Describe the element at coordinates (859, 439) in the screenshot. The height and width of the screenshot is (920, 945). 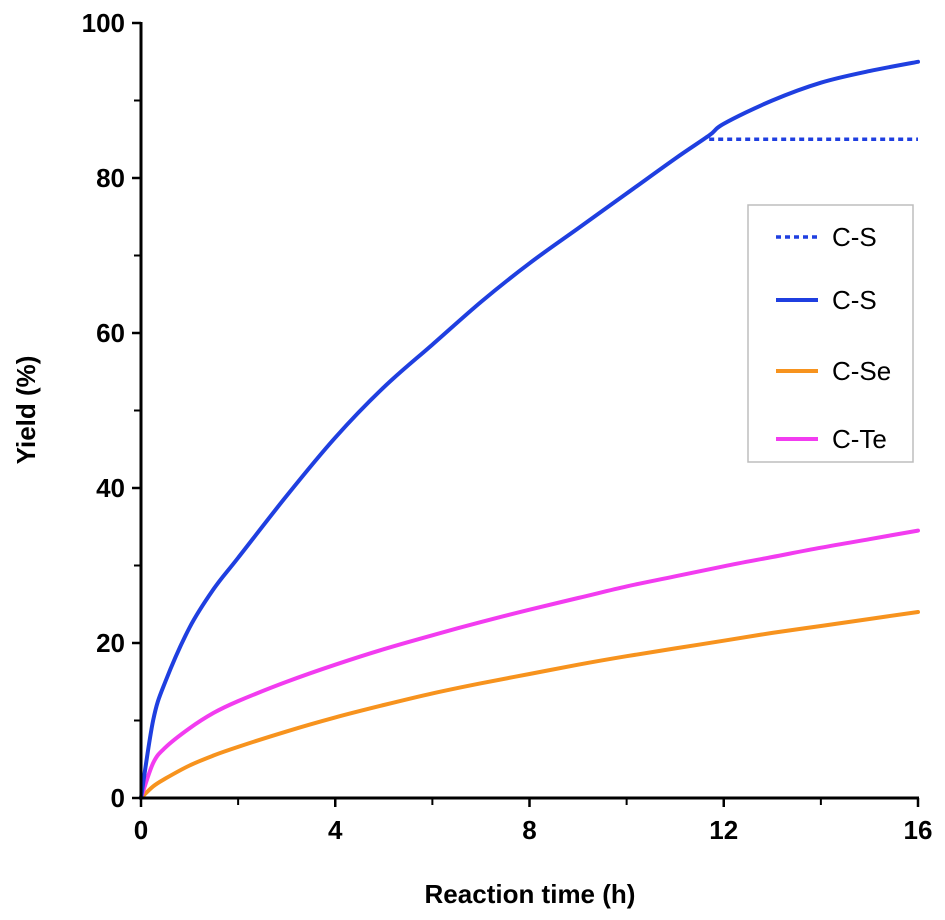
I see `legend-label: C-Te` at that location.